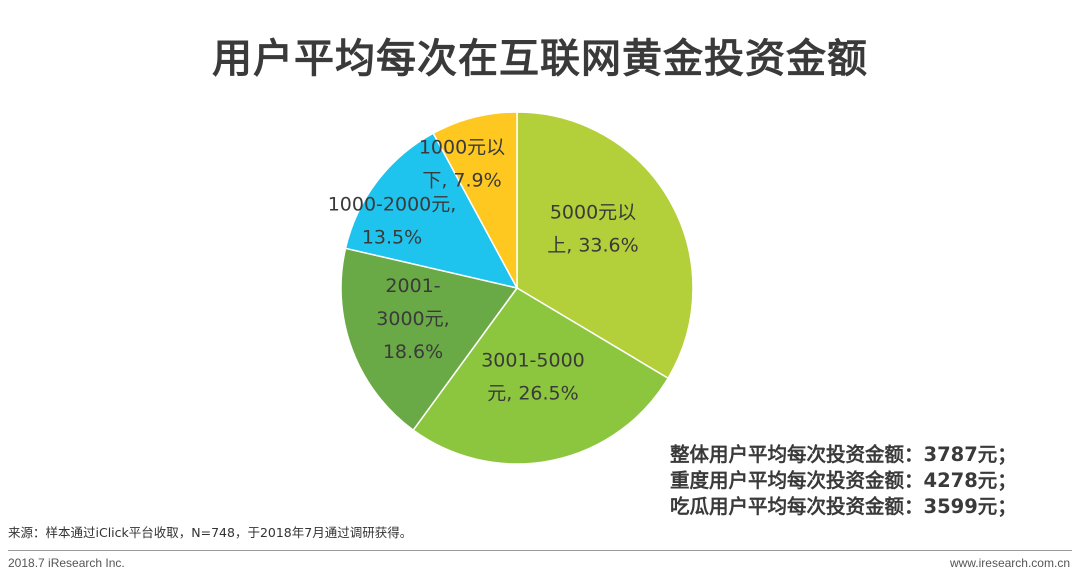 The height and width of the screenshot is (579, 1080). I want to click on pie-slice-label-line: 3001-5000, so click(533, 361).